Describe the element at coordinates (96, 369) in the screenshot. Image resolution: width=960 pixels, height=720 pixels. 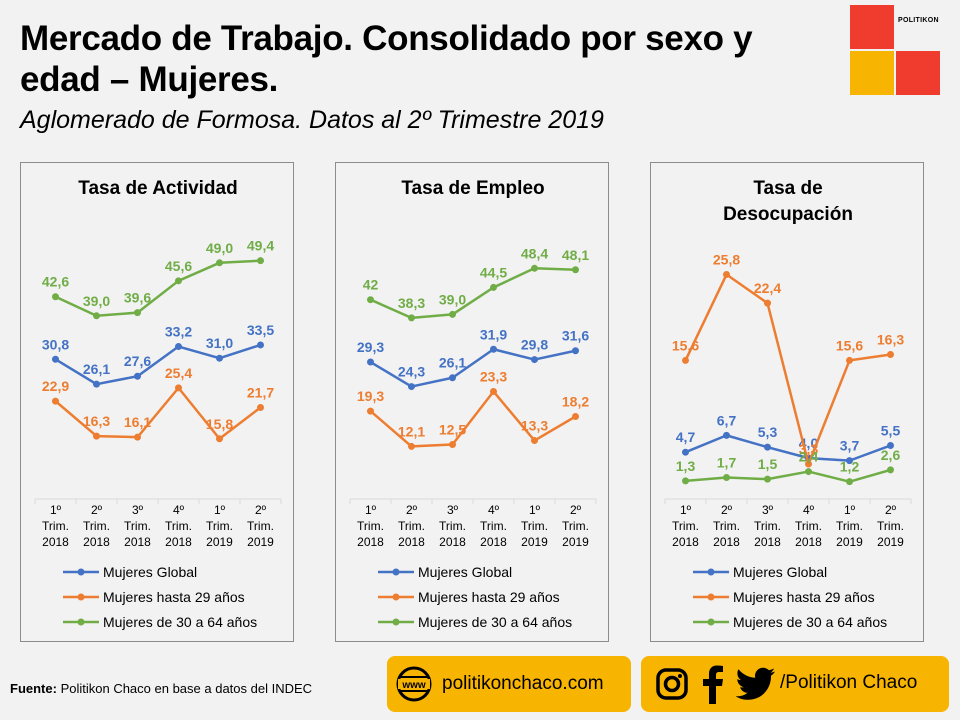
I see `data-label: 26,1` at that location.